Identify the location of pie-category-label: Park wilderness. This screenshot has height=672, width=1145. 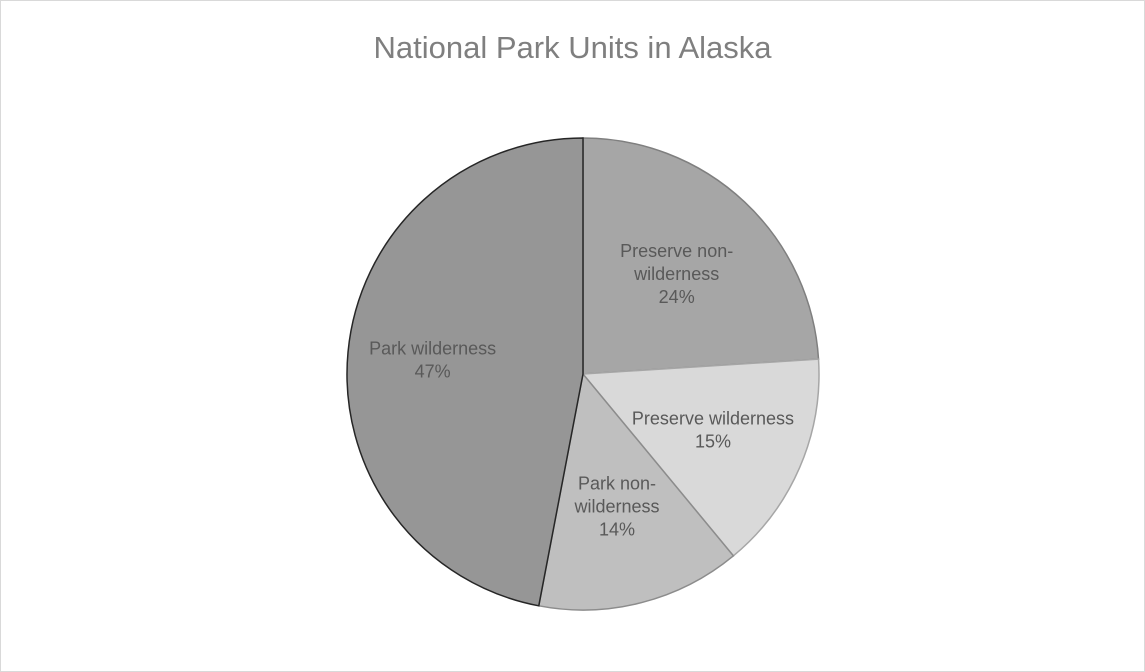
(432, 348).